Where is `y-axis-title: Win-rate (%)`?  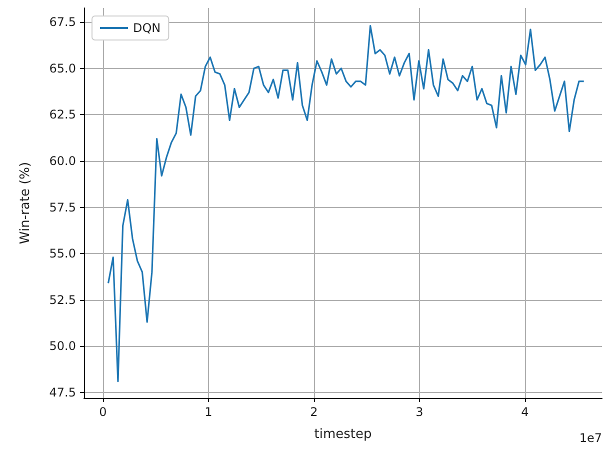 y-axis-title: Win-rate (%) is located at coordinates (25, 203).